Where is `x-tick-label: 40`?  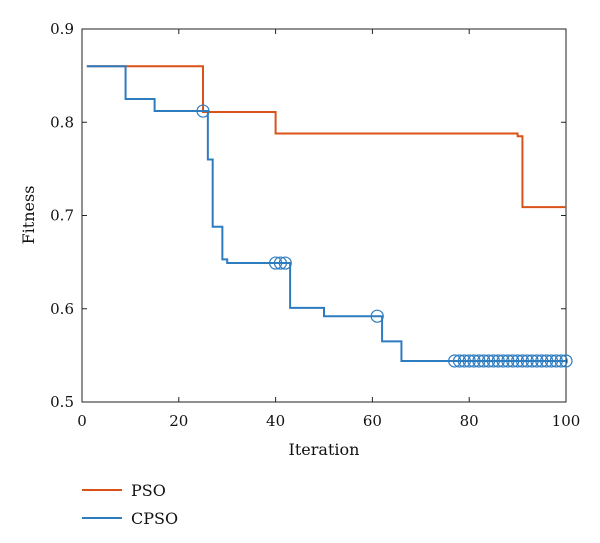 x-tick-label: 40 is located at coordinates (275, 421).